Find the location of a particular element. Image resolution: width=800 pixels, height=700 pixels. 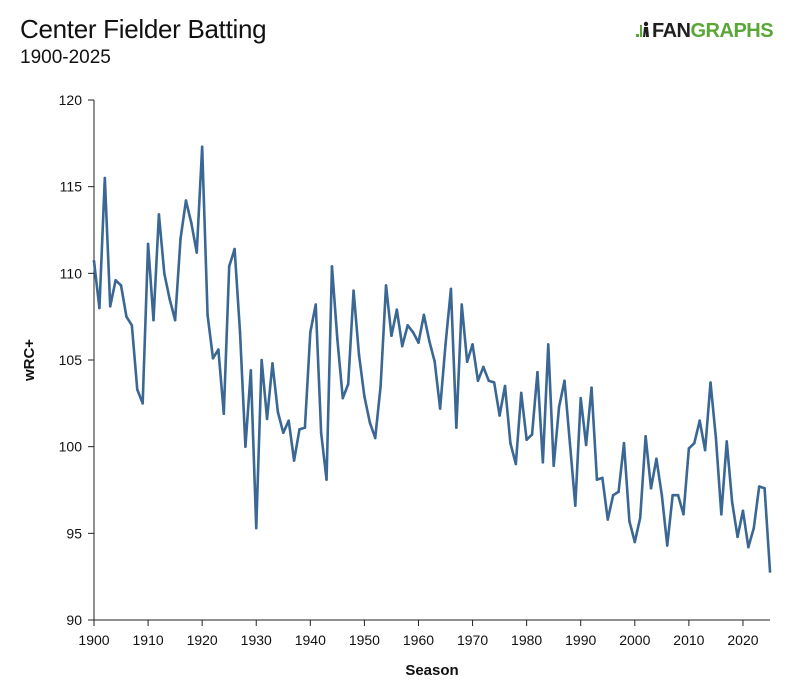

y-tick-label: 120 is located at coordinates (71, 100).